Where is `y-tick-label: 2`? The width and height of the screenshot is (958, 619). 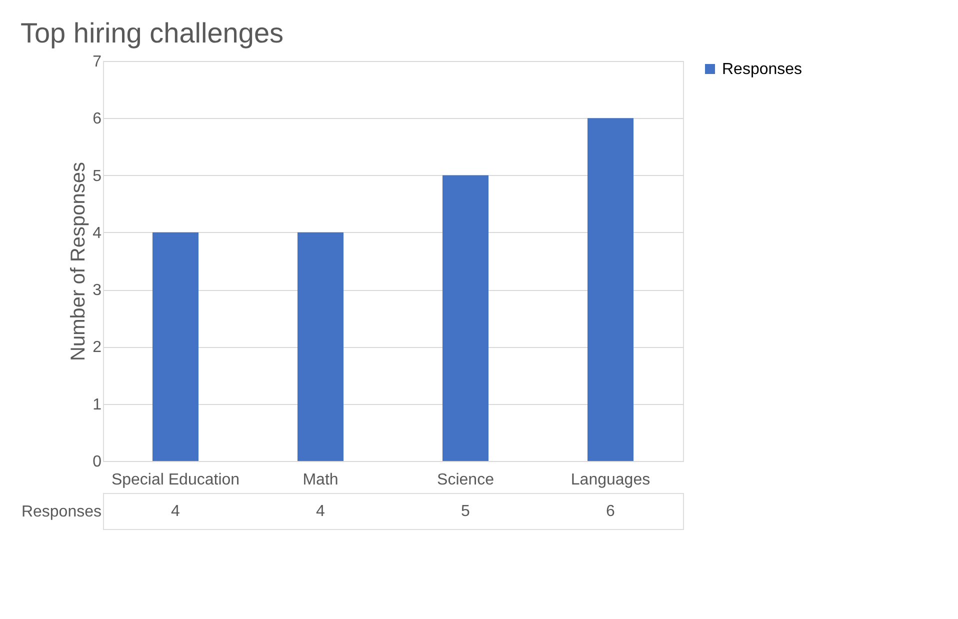
y-tick-label: 2 is located at coordinates (97, 347).